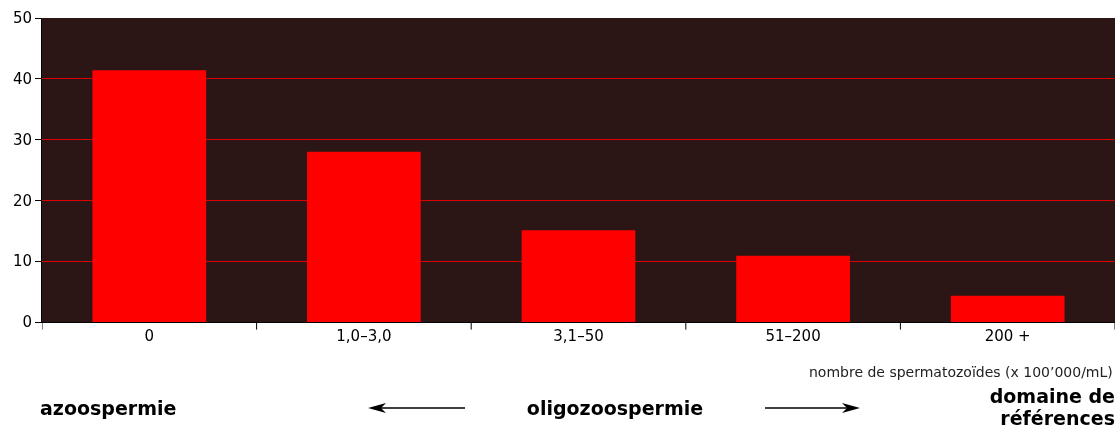 Image resolution: width=1117 pixels, height=432 pixels. Describe the element at coordinates (615, 408) in the screenshot. I see `text: oligozoospermie` at that location.